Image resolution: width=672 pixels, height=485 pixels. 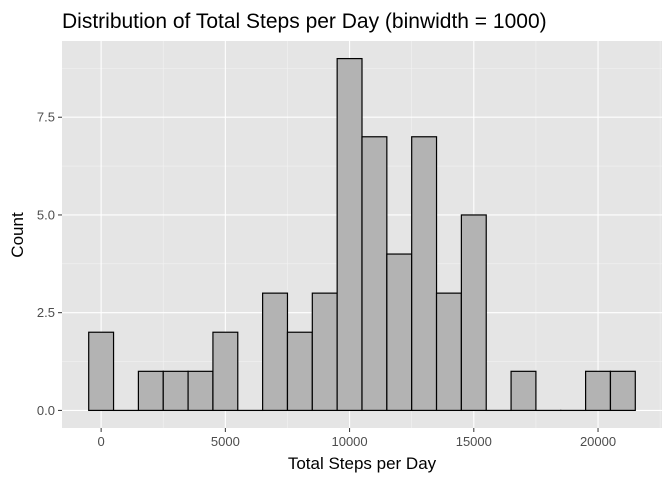 I want to click on x-tick-label: 15000, so click(x=474, y=441).